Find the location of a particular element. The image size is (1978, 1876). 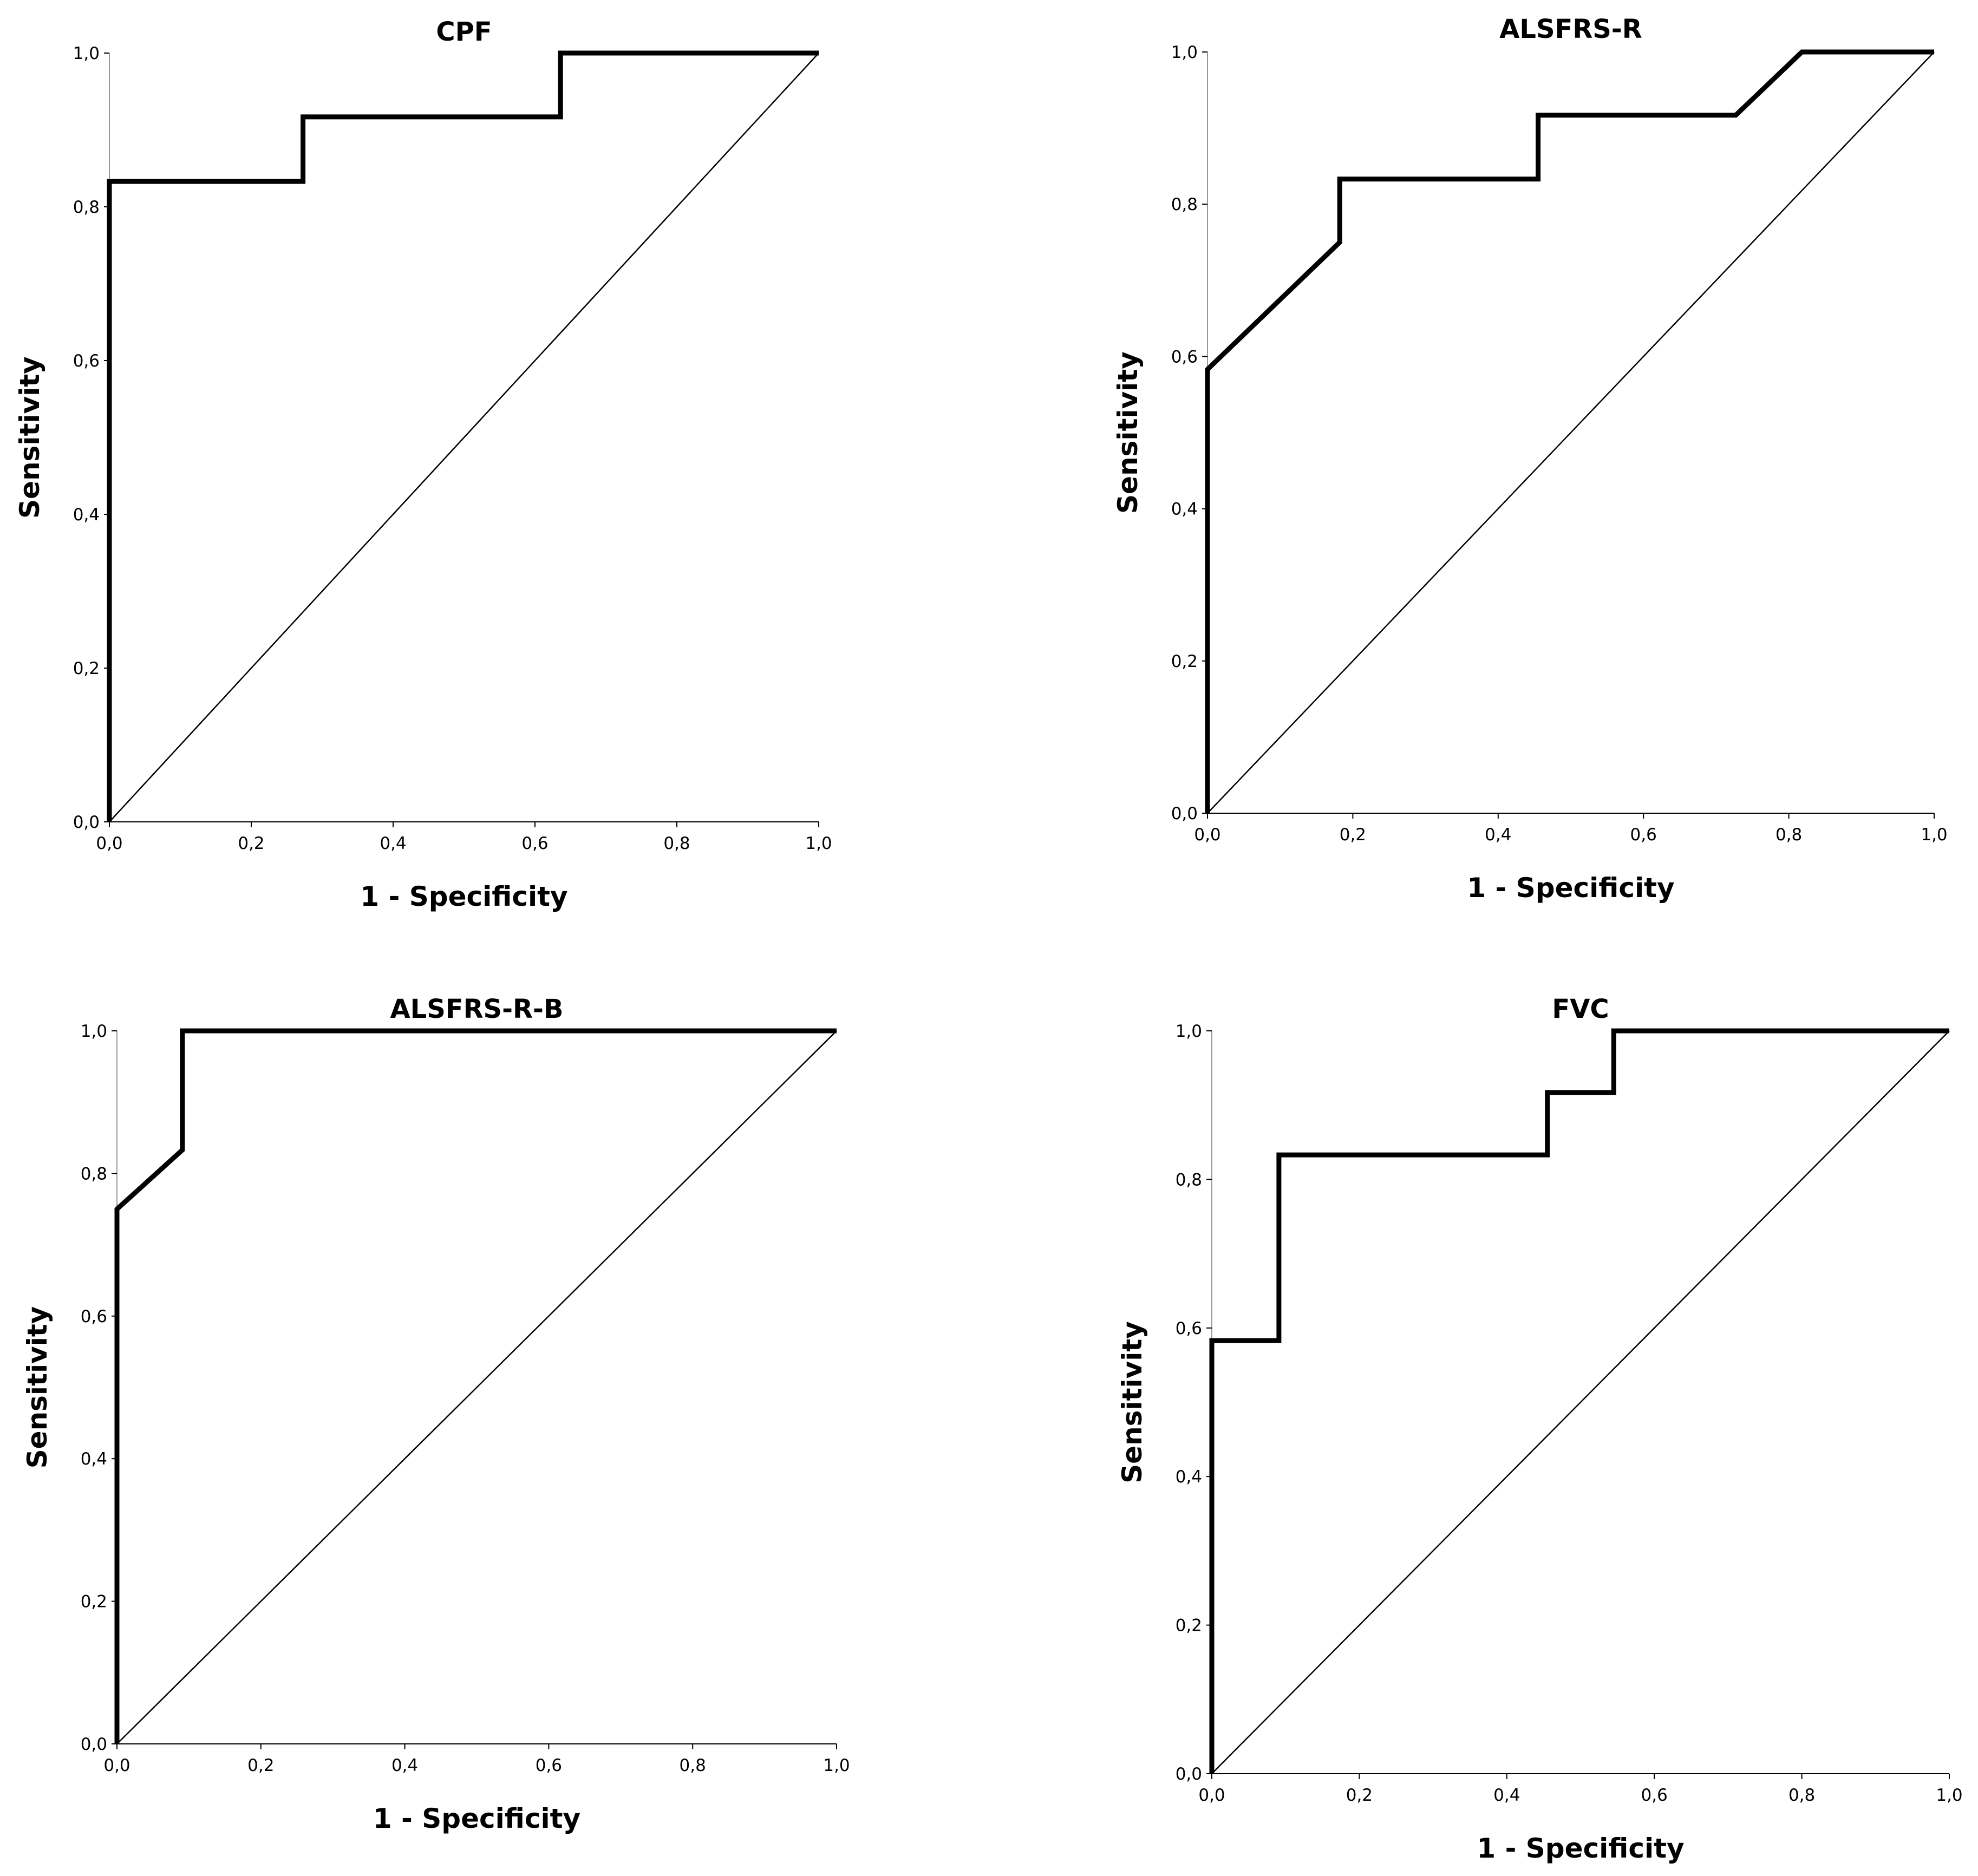

chart-title: FVC is located at coordinates (1580, 1009).